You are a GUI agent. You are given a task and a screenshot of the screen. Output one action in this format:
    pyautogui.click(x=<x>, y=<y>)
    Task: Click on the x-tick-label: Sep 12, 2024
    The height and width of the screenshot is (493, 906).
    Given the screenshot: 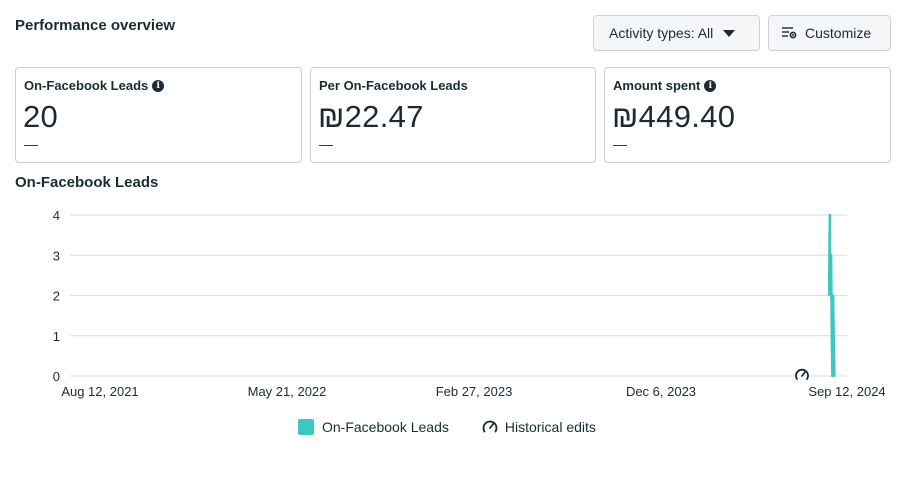 What is the action you would take?
    pyautogui.click(x=846, y=391)
    